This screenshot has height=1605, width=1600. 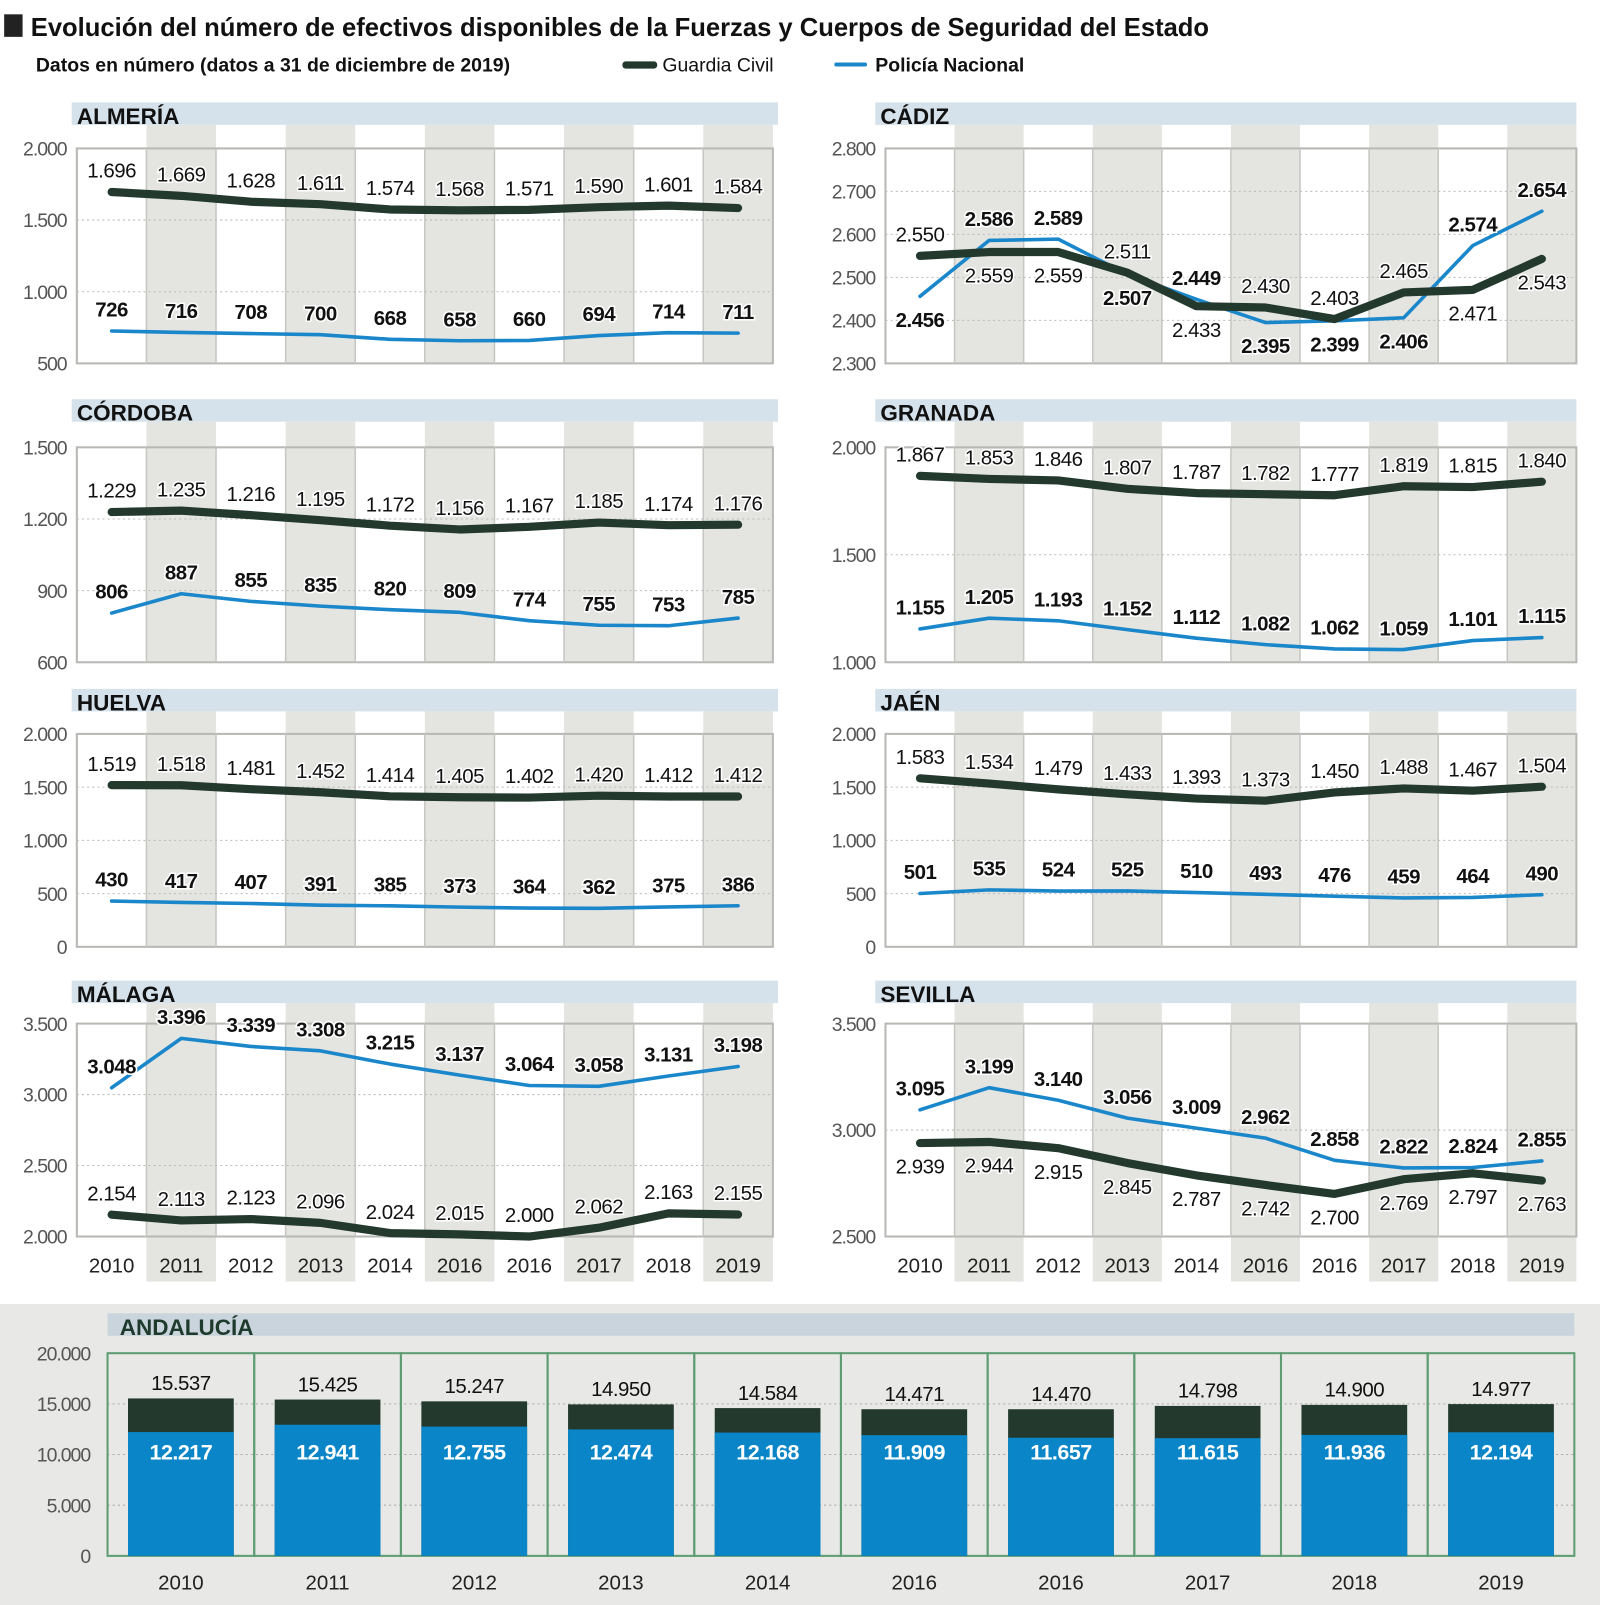 I want to click on y-tick-label: 2.300, so click(x=854, y=365).